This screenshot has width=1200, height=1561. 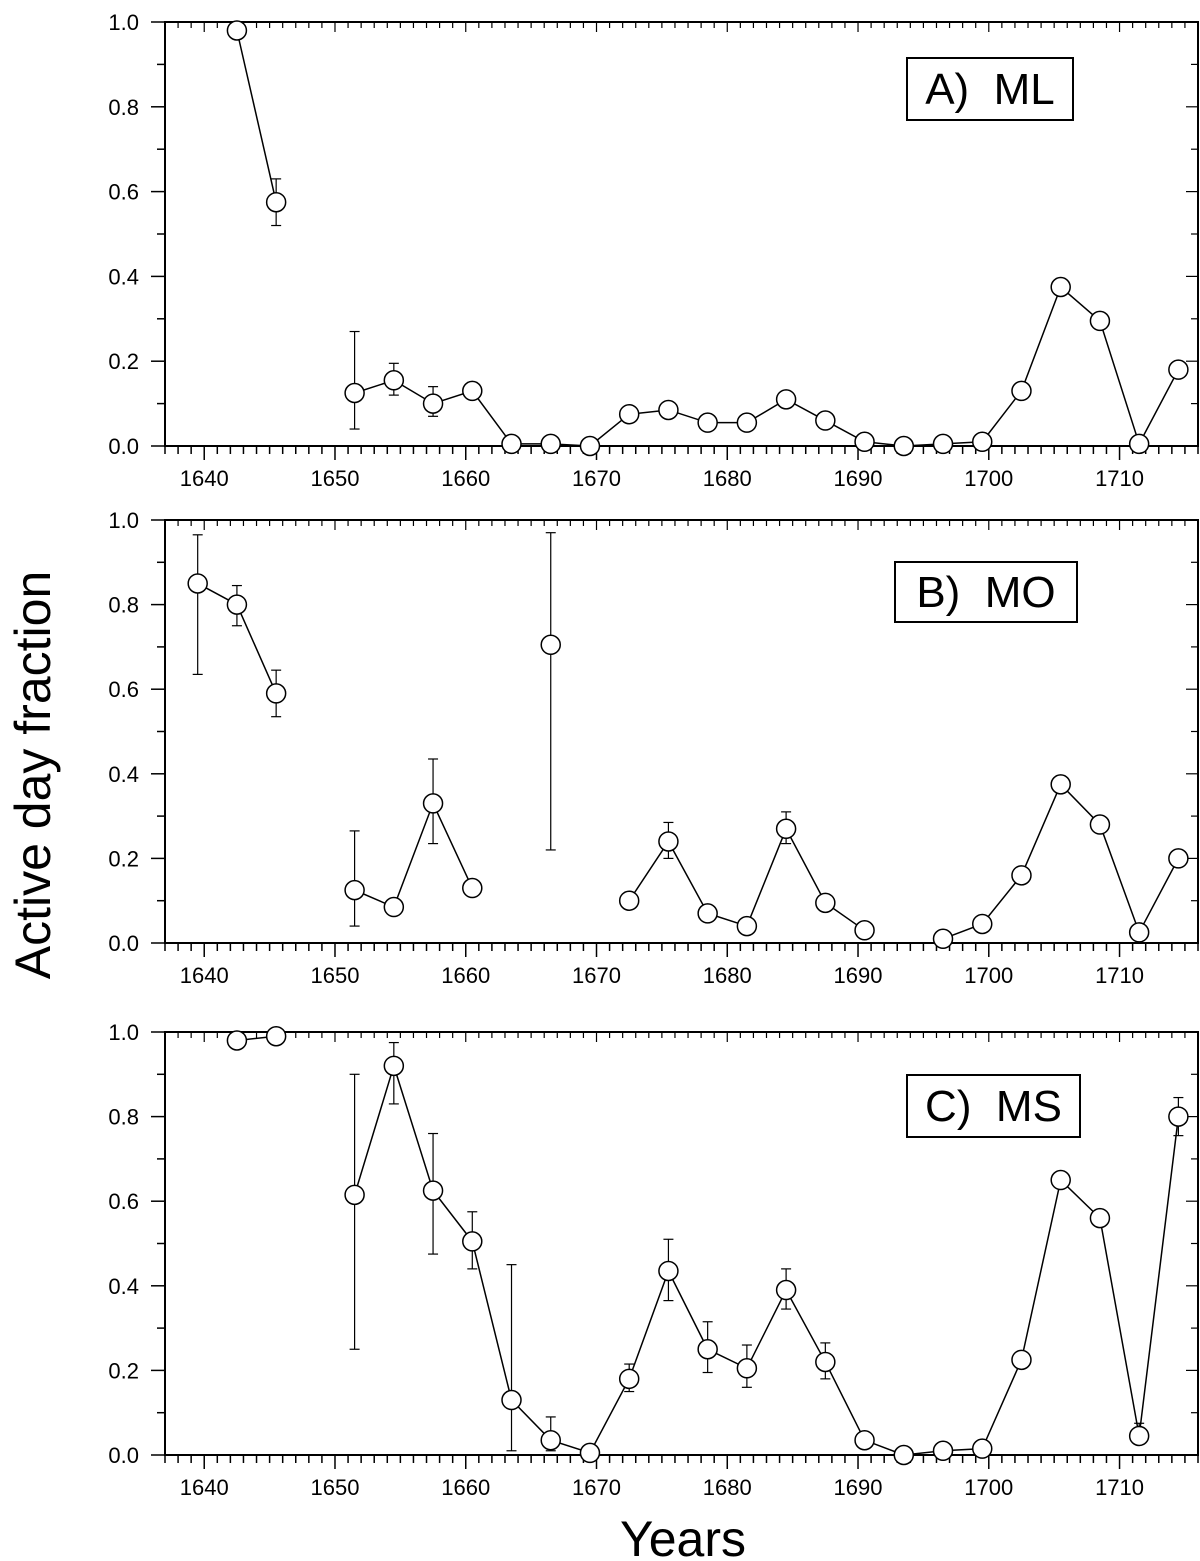 I want to click on y-axis-title: Active day fraction, so click(x=33, y=775).